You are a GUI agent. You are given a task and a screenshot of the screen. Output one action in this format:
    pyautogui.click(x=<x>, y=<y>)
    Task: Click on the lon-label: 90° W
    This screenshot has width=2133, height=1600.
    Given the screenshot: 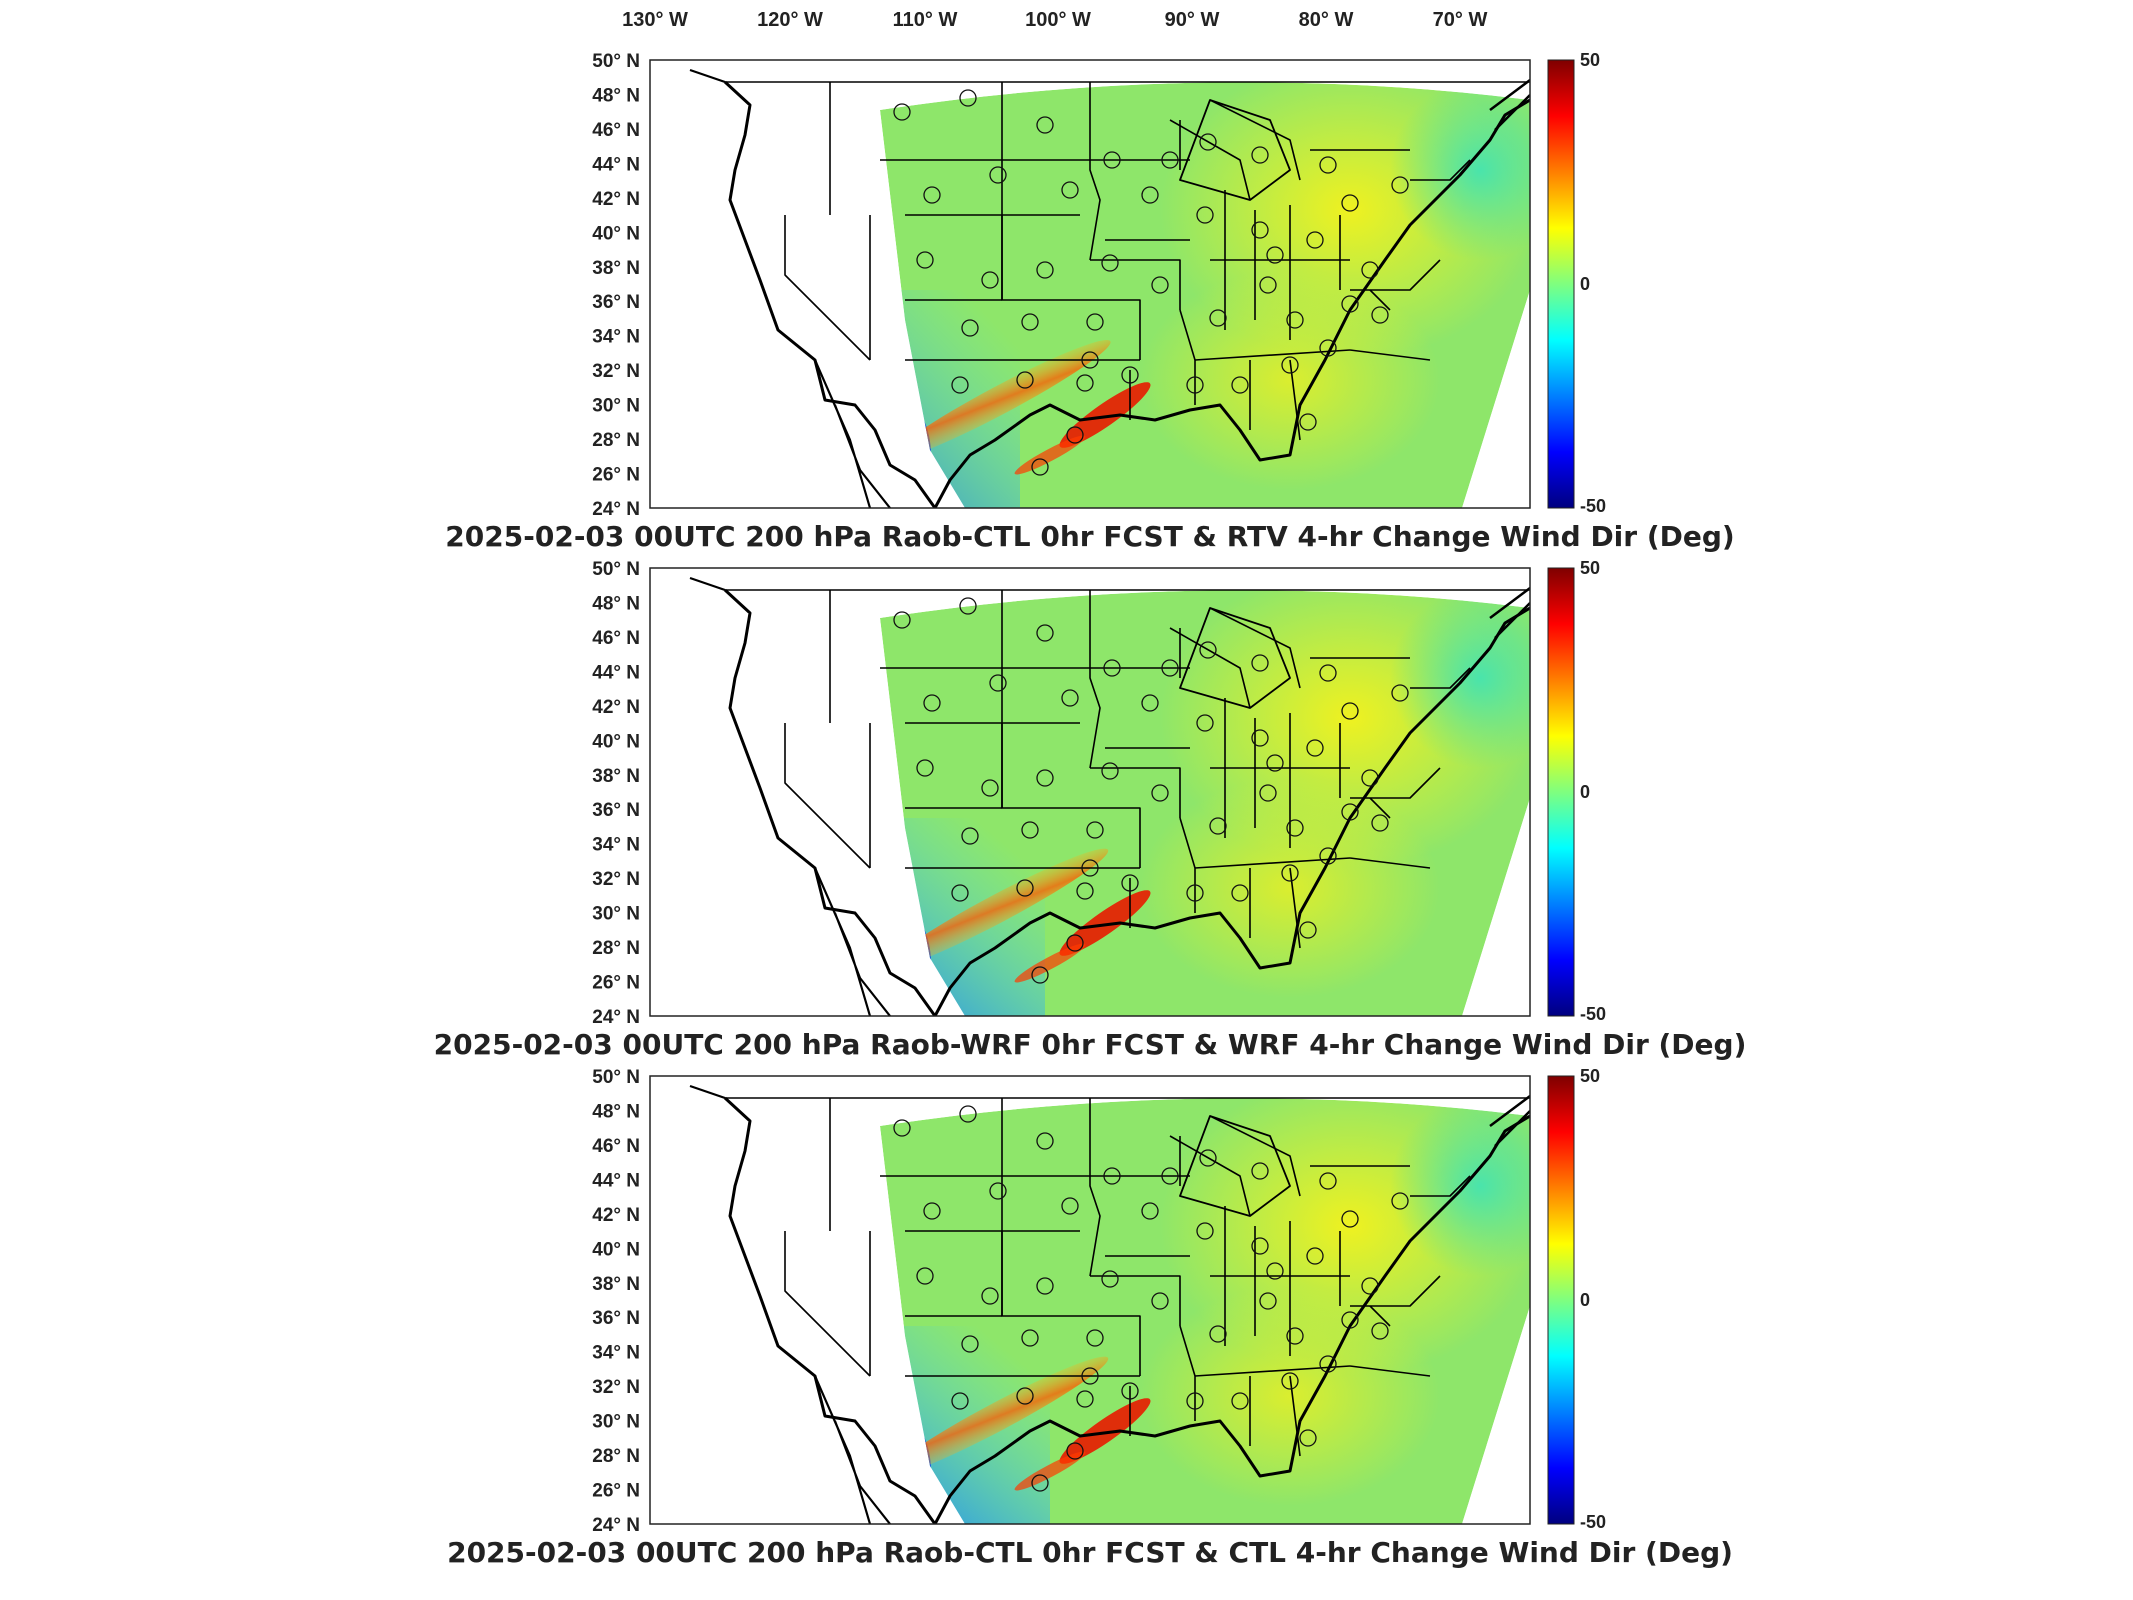 What is the action you would take?
    pyautogui.click(x=1192, y=20)
    